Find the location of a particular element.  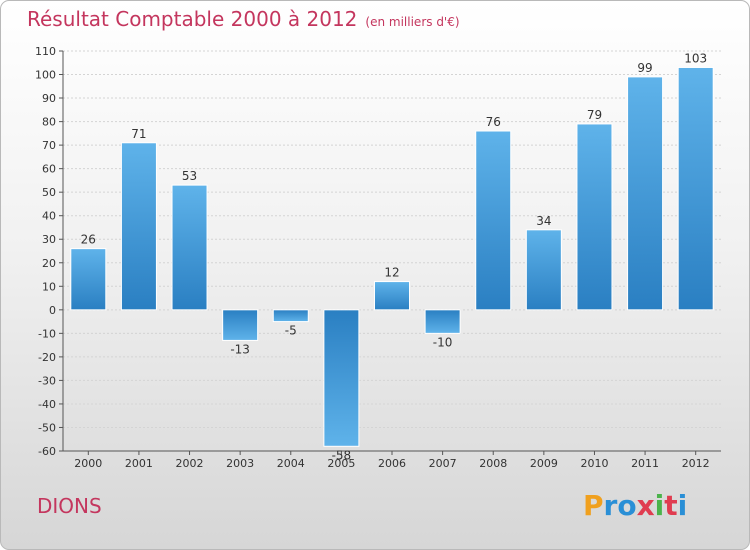

data-label: 34 is located at coordinates (543, 221).